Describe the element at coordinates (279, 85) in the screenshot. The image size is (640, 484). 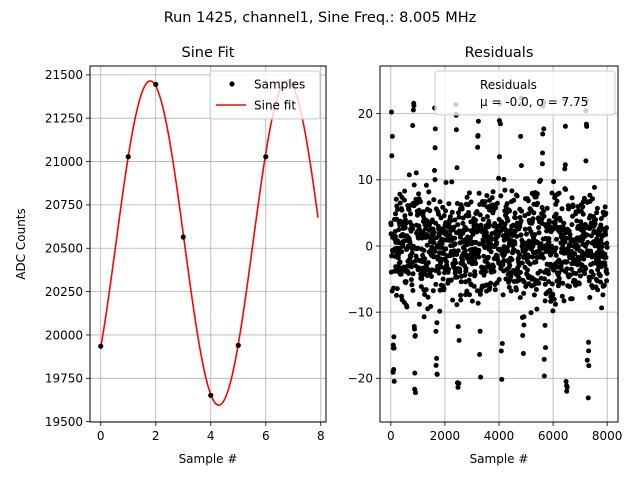
I see `legend-samples-label: Samples` at that location.